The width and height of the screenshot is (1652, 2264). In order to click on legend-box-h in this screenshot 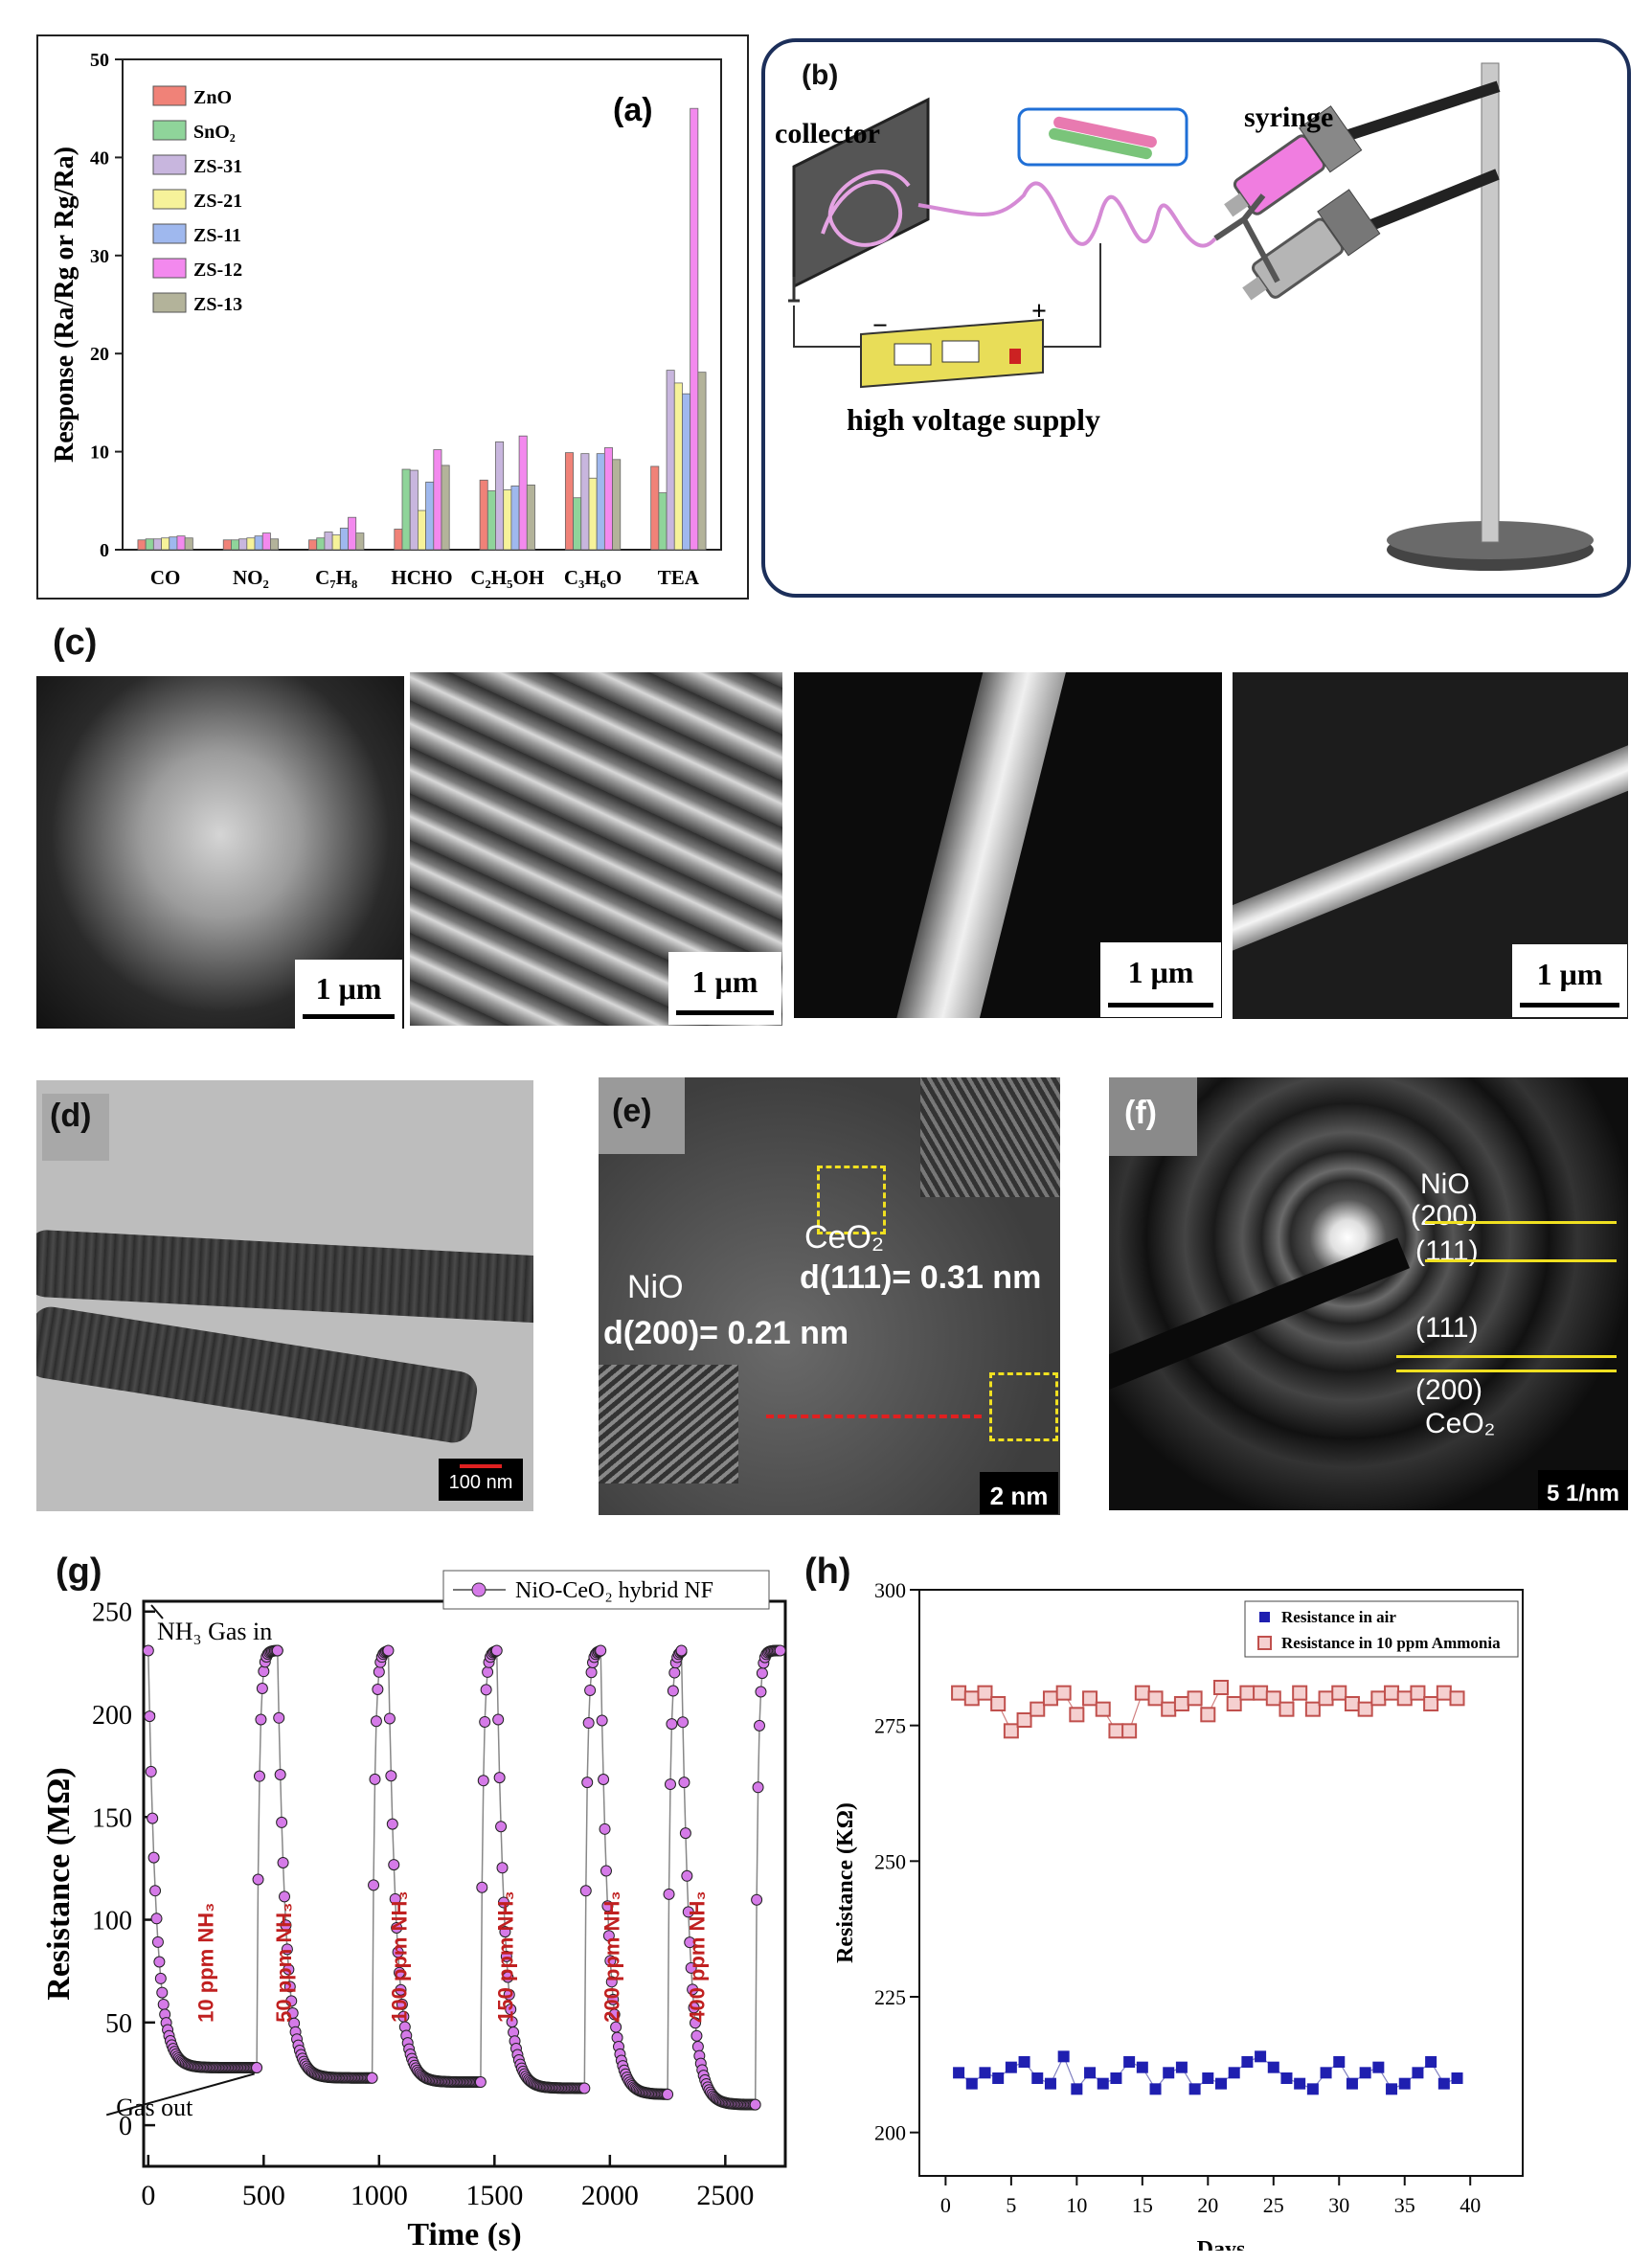, I will do `click(1381, 1629)`.